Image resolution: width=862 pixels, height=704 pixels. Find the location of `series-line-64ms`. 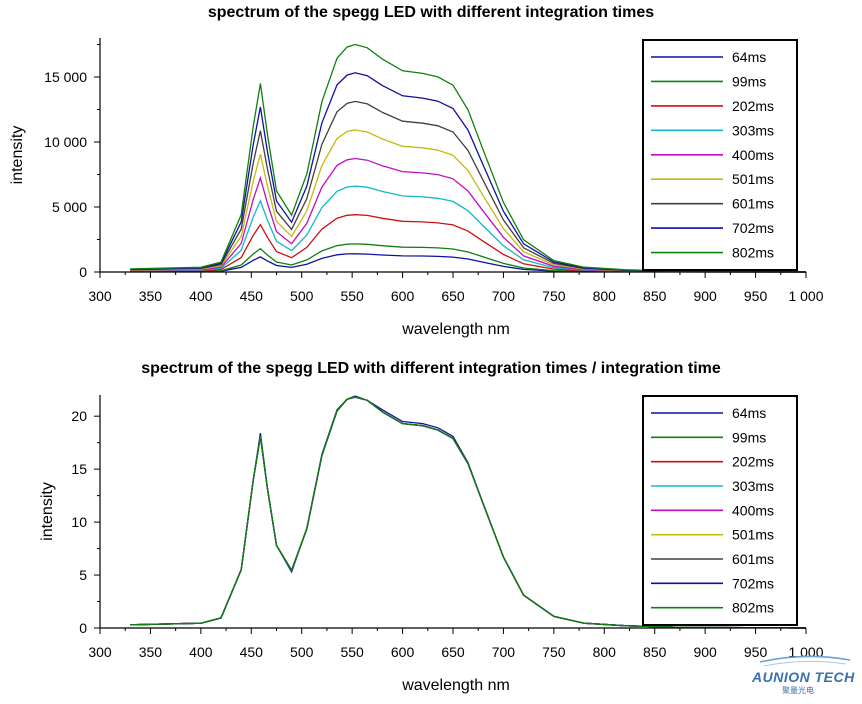

series-line-64ms is located at coordinates (468, 263).